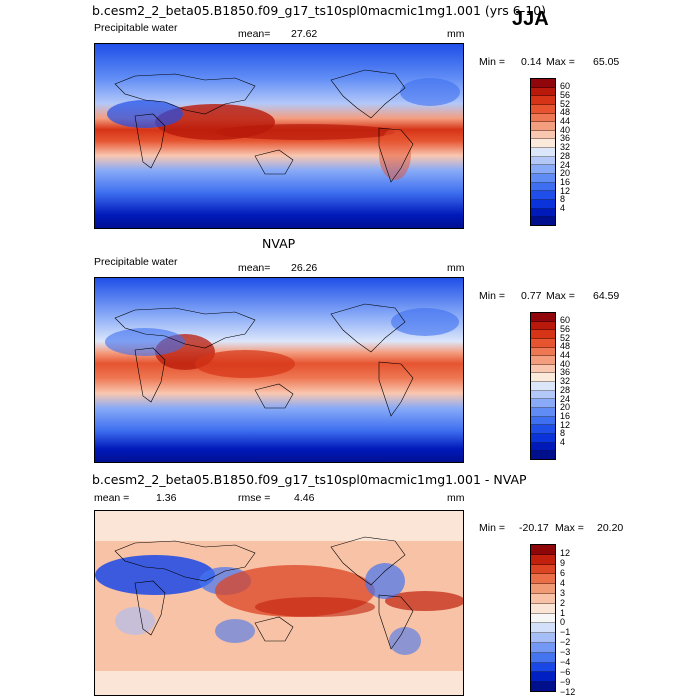 This screenshot has width=700, height=700. What do you see at coordinates (304, 268) in the screenshot?
I see `panel2-mean-value: 26.26` at bounding box center [304, 268].